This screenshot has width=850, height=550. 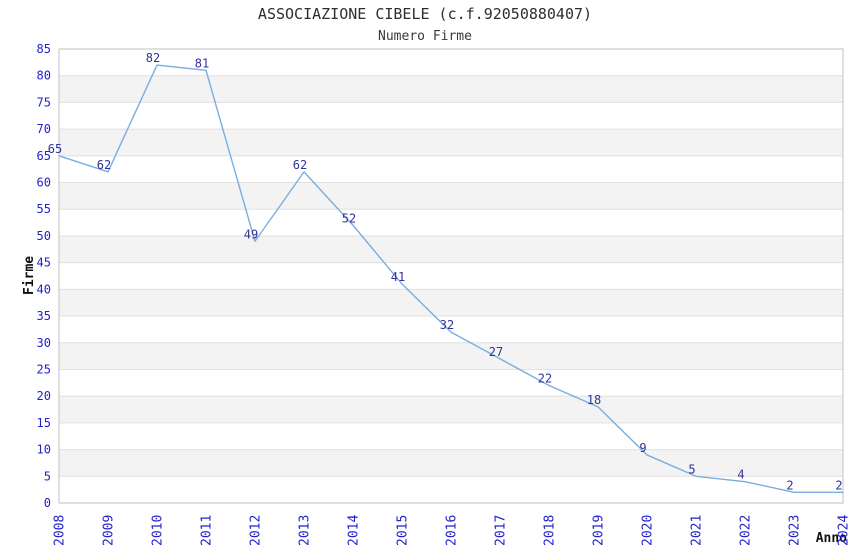 What do you see at coordinates (44, 263) in the screenshot?
I see `y-tick-label: 45` at bounding box center [44, 263].